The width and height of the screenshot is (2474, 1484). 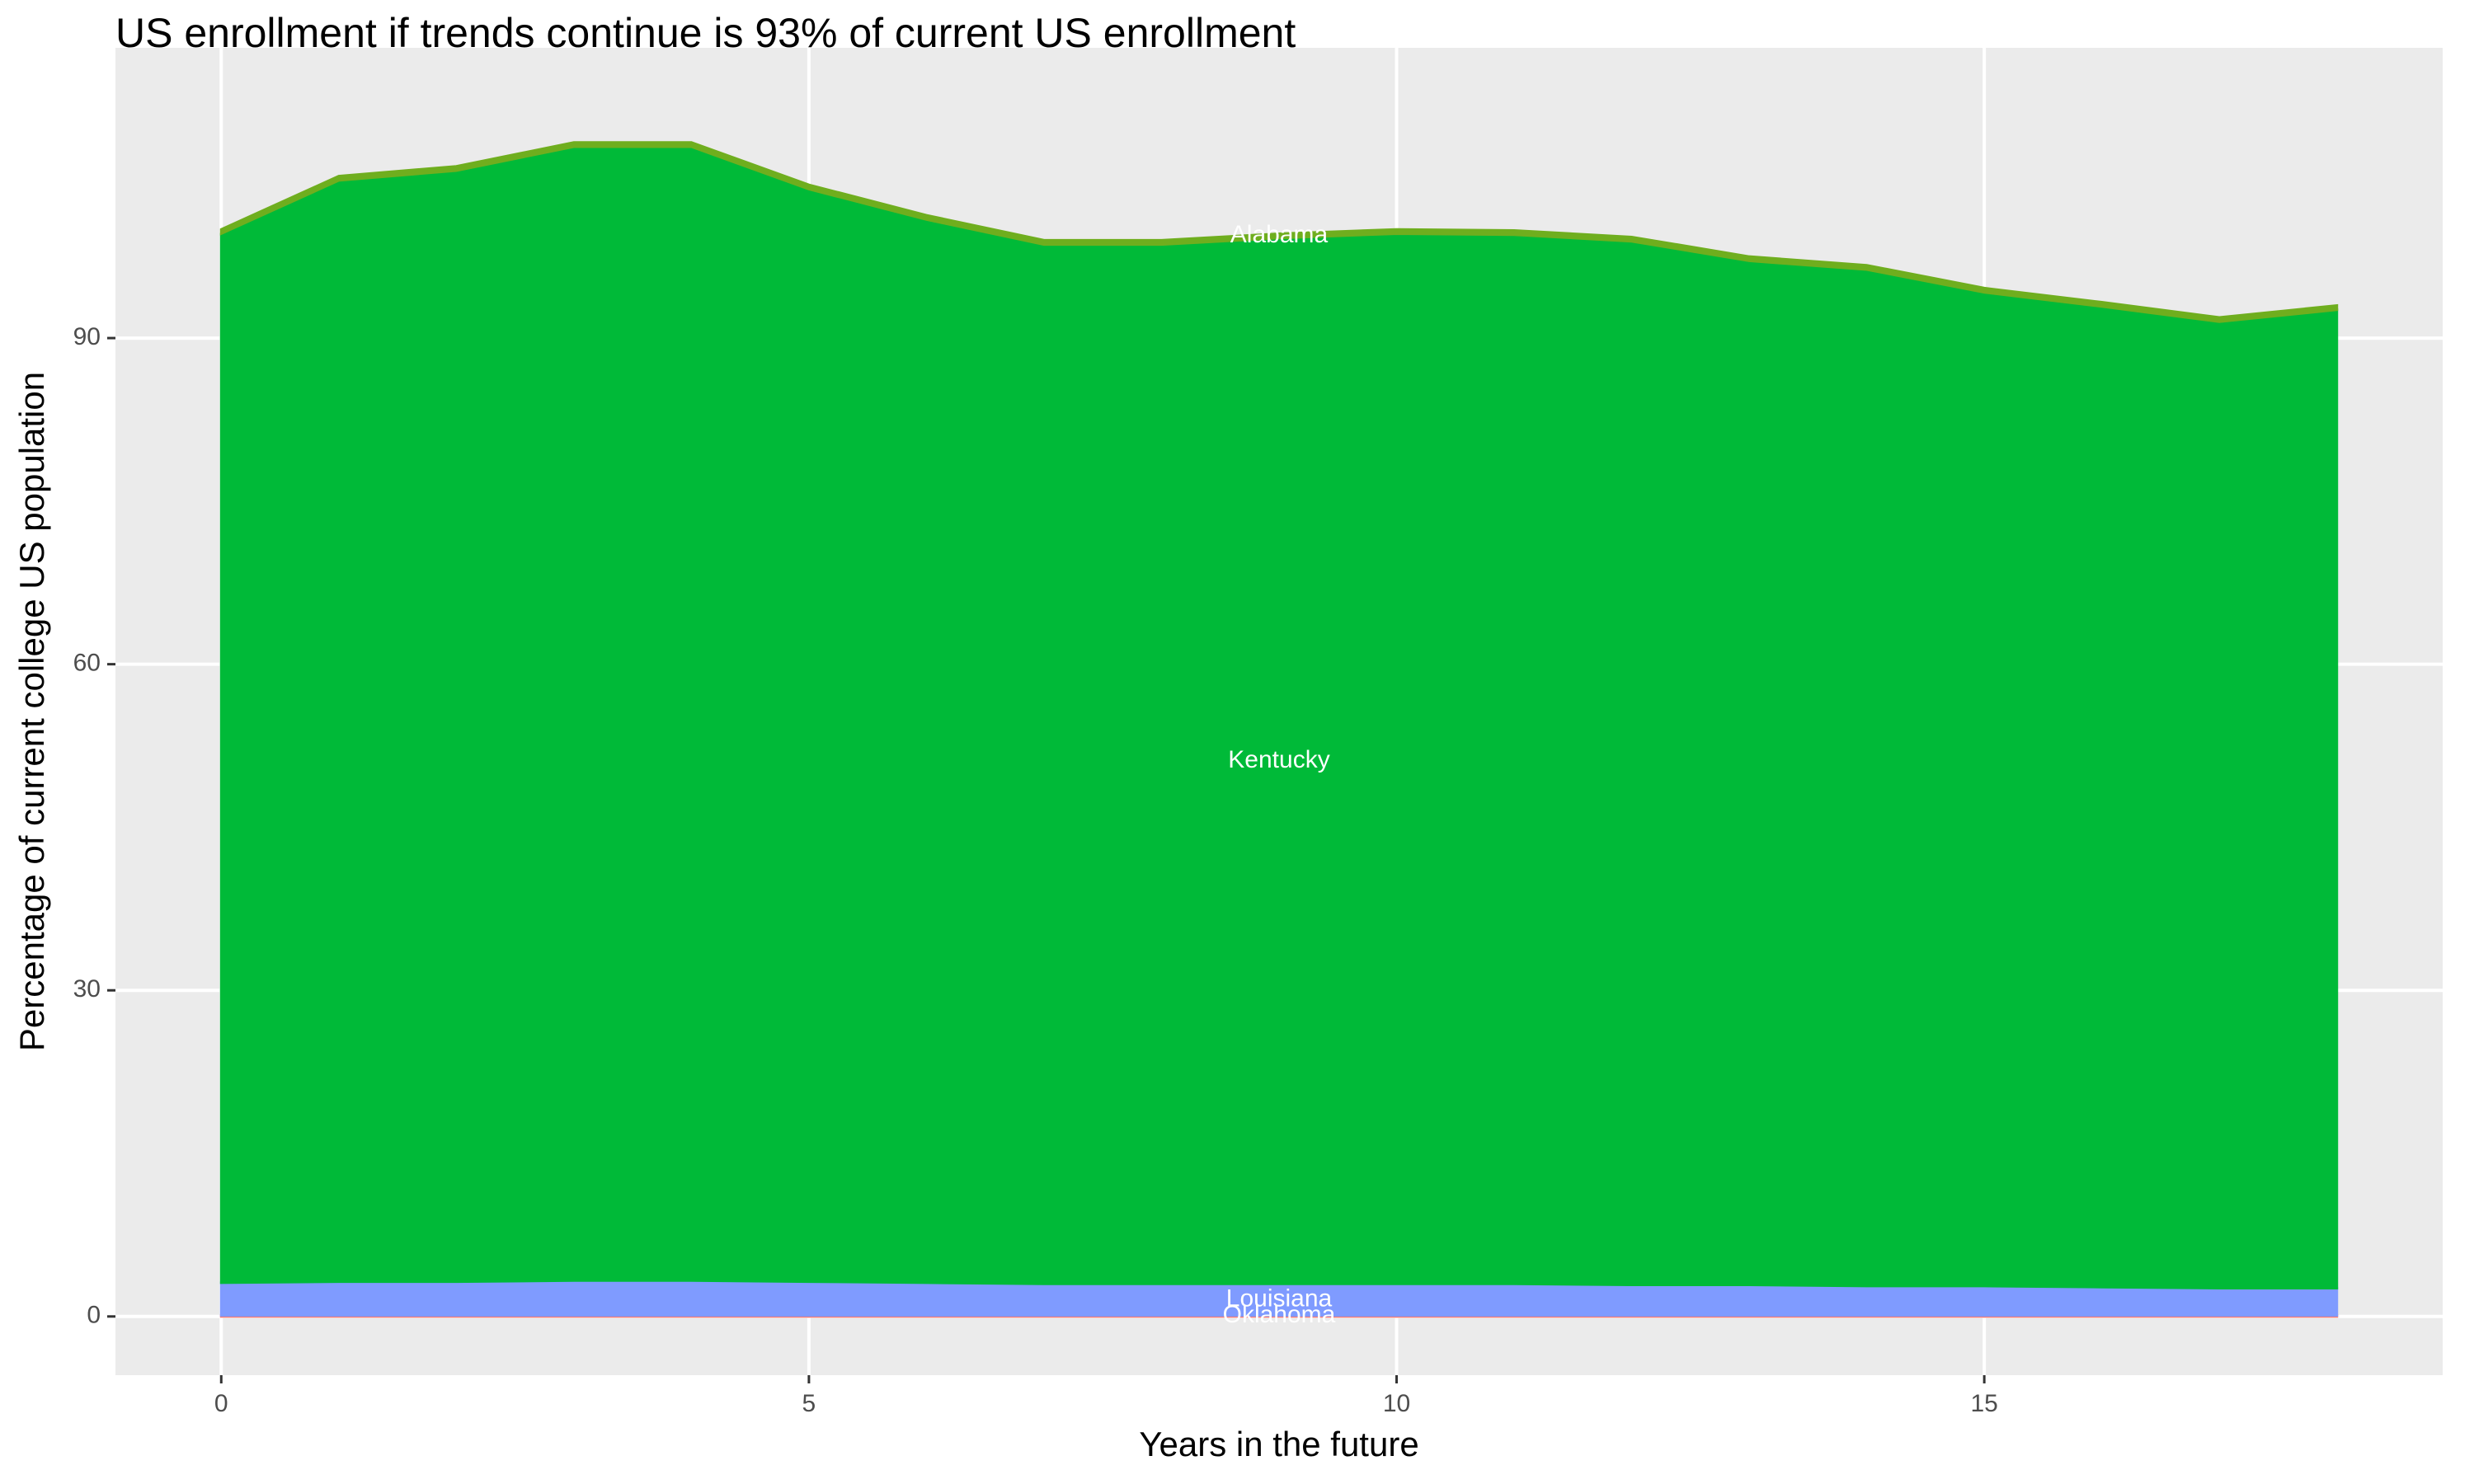 I want to click on area-label: Oklahoma, so click(x=1279, y=1314).